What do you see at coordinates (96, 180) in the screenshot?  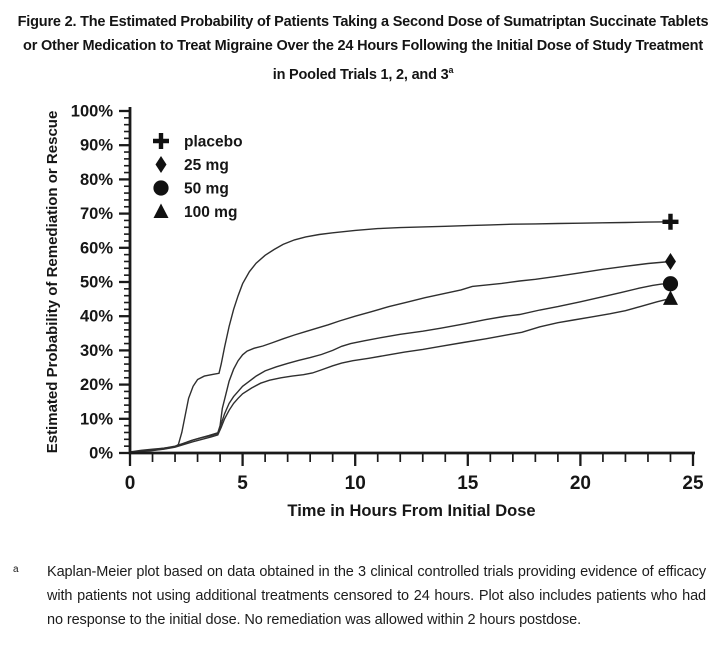 I see `y-tick-label: 80%` at bounding box center [96, 180].